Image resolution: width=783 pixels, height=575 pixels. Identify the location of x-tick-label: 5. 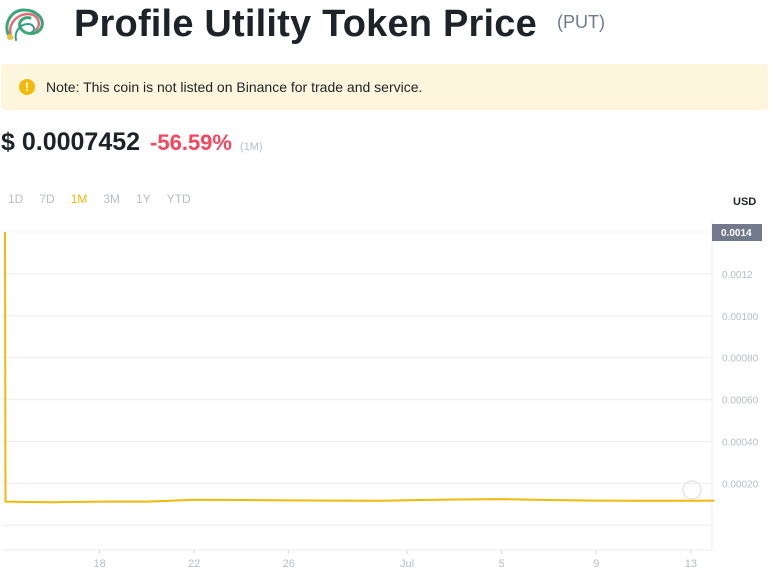
(502, 564).